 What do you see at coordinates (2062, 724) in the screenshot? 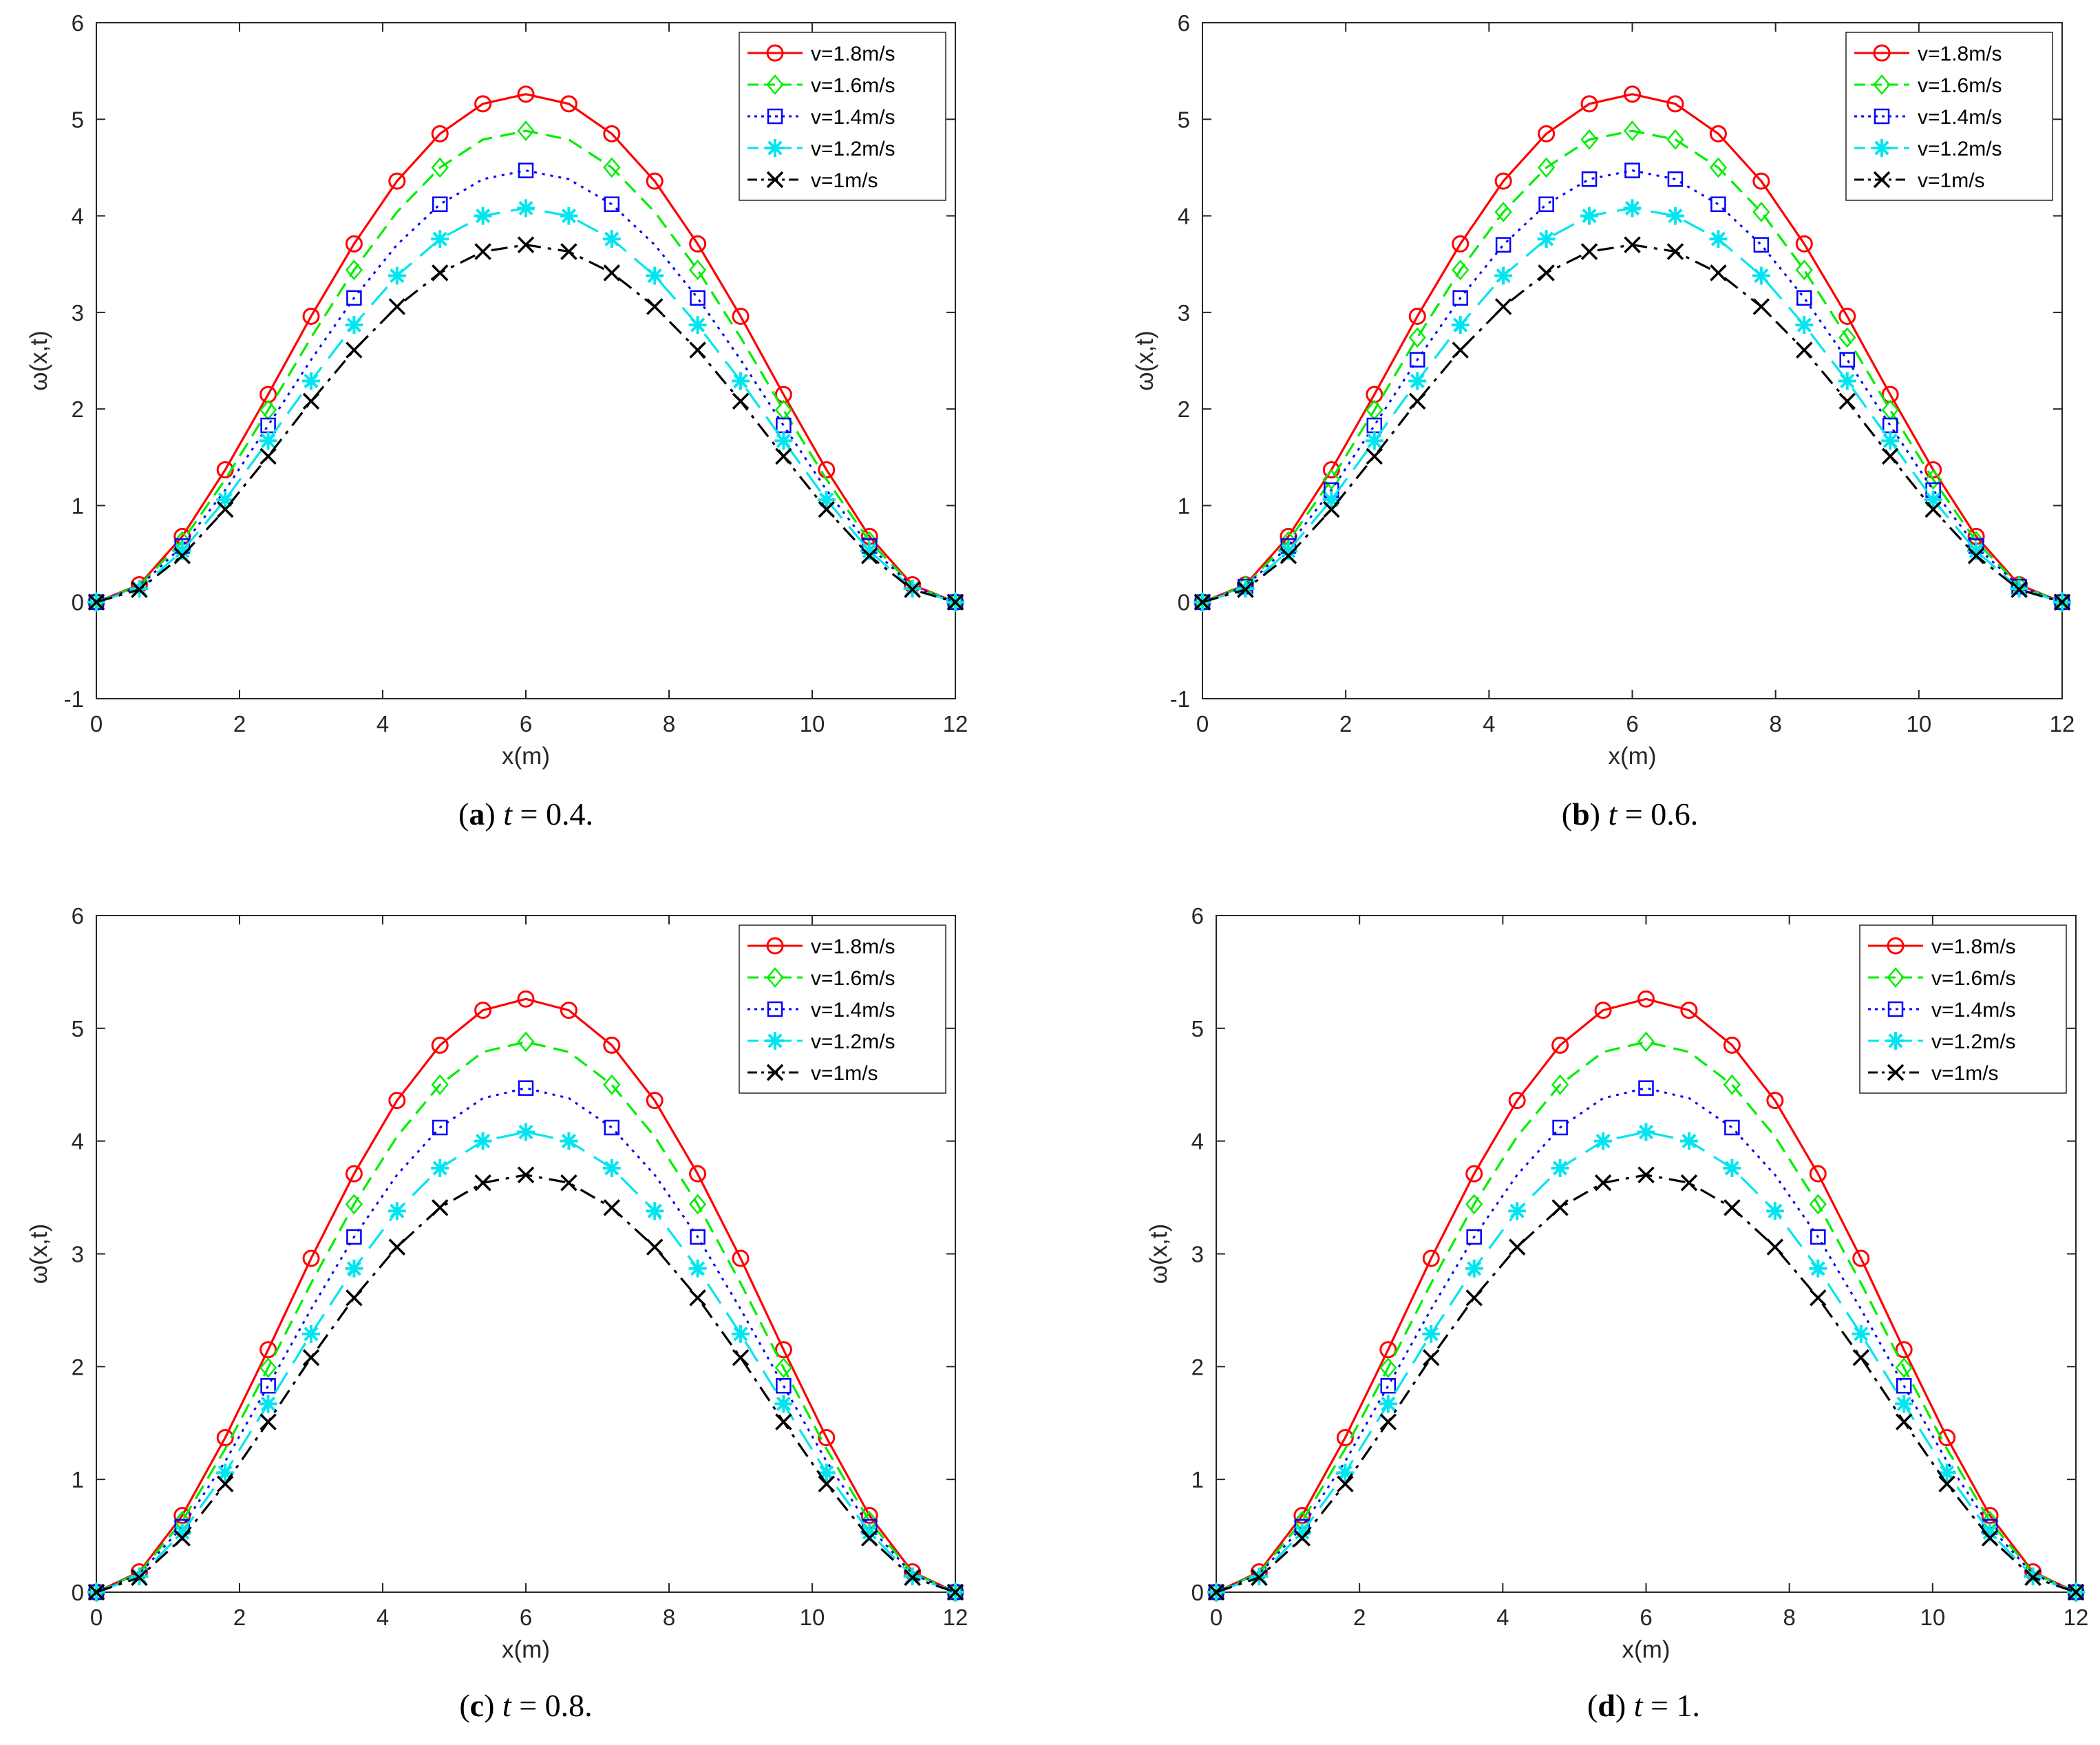
I see `x-tick-label: 12` at bounding box center [2062, 724].